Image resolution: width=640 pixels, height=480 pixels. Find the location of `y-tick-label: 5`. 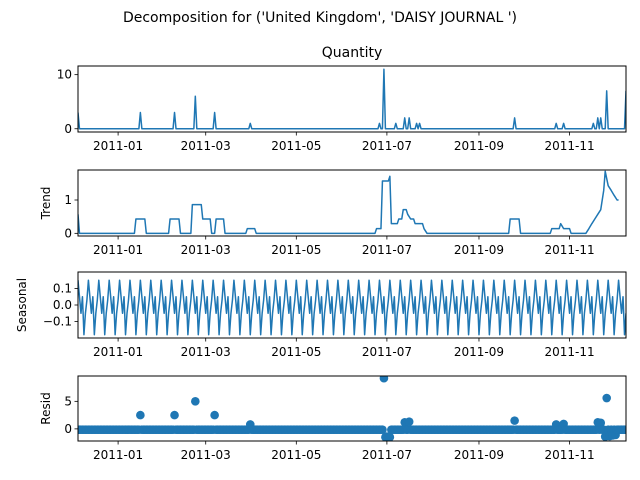

y-tick-label: 5 is located at coordinates (68, 401).